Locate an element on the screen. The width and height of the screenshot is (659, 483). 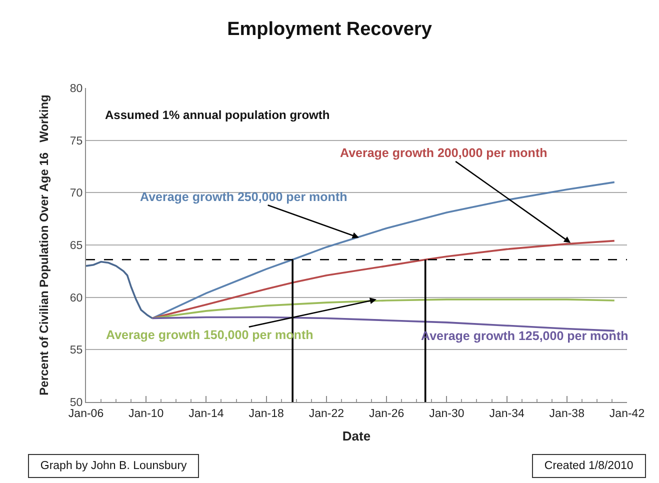
x-tick-label: Jan-14 is located at coordinates (206, 414).